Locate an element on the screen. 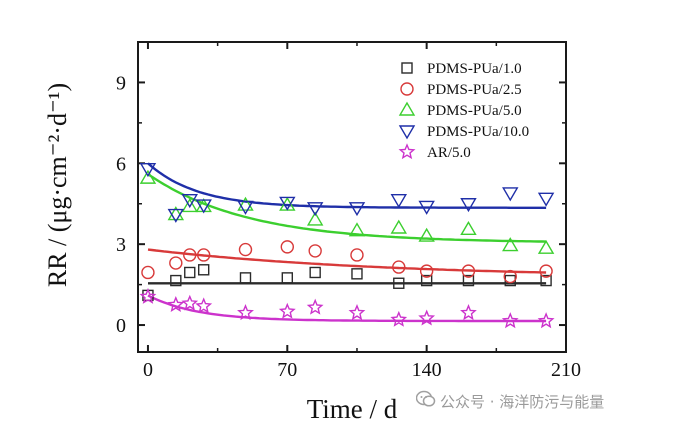  y-tick-label: 6 is located at coordinates (121, 164).